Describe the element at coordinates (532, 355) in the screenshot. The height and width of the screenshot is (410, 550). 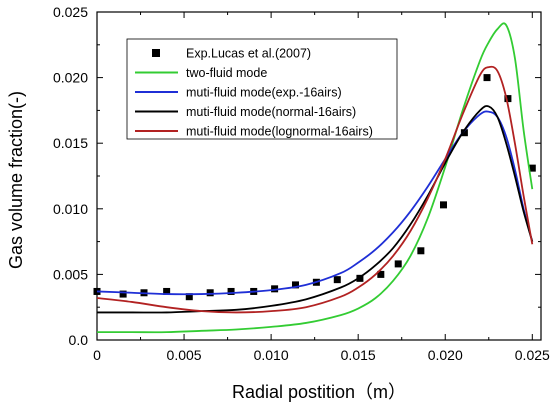
I see `x-tick-label: 0.025` at that location.